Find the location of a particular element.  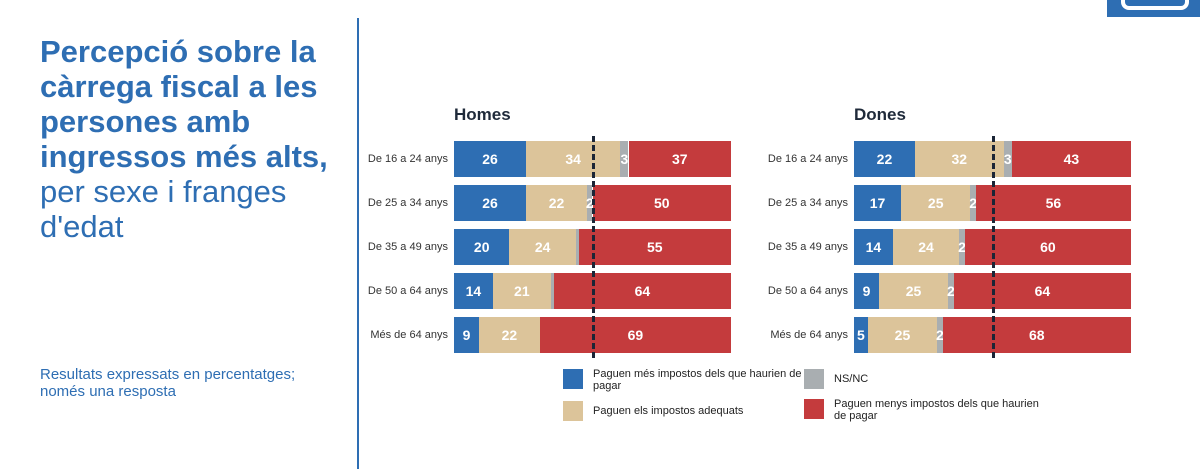

data-label-dones-nsnc-4: 2 is located at coordinates (939, 335).